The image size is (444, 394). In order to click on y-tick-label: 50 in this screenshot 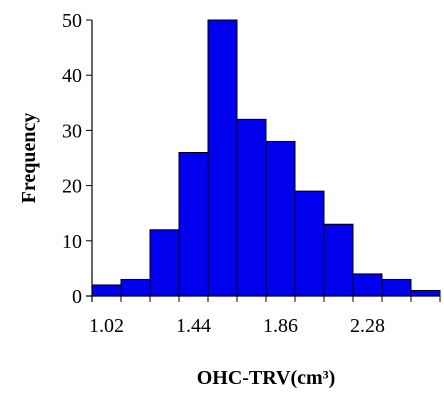, I will do `click(72, 21)`.